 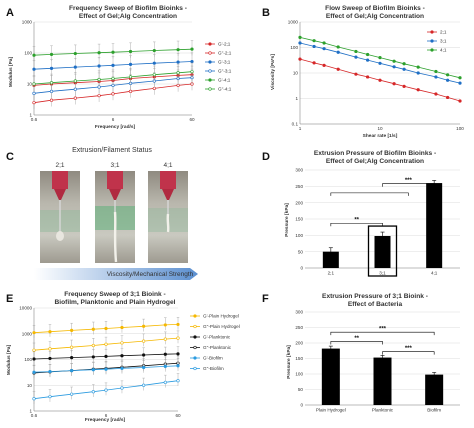 What do you see at coordinates (115, 237) in the screenshot?
I see `photo-3-1-filament` at bounding box center [115, 237].